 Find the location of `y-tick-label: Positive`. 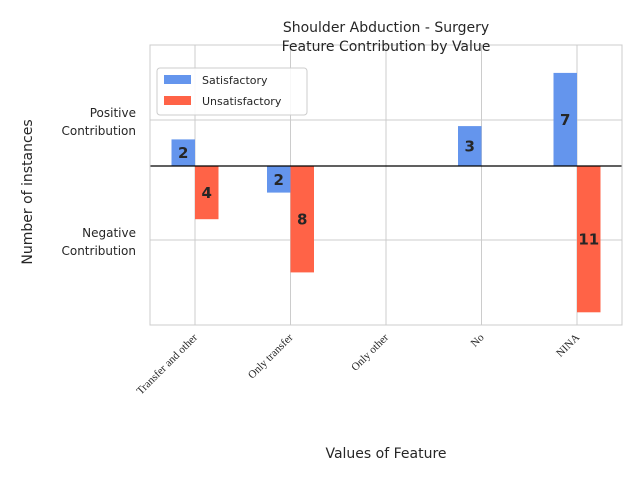

y-tick-label: Positive is located at coordinates (113, 113).